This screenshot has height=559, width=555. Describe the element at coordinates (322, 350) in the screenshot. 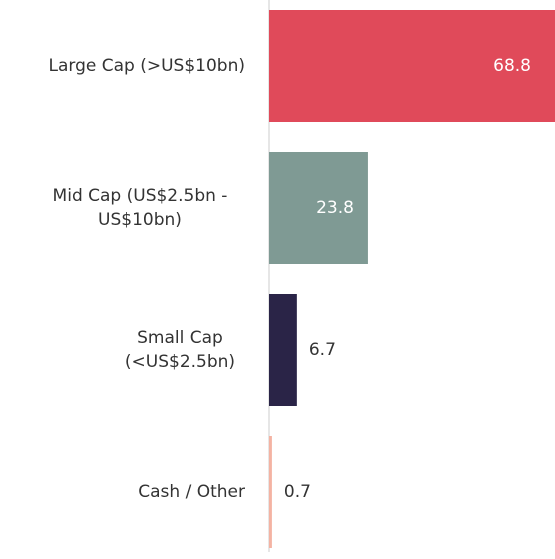

I see `value-label: 6.7` at that location.